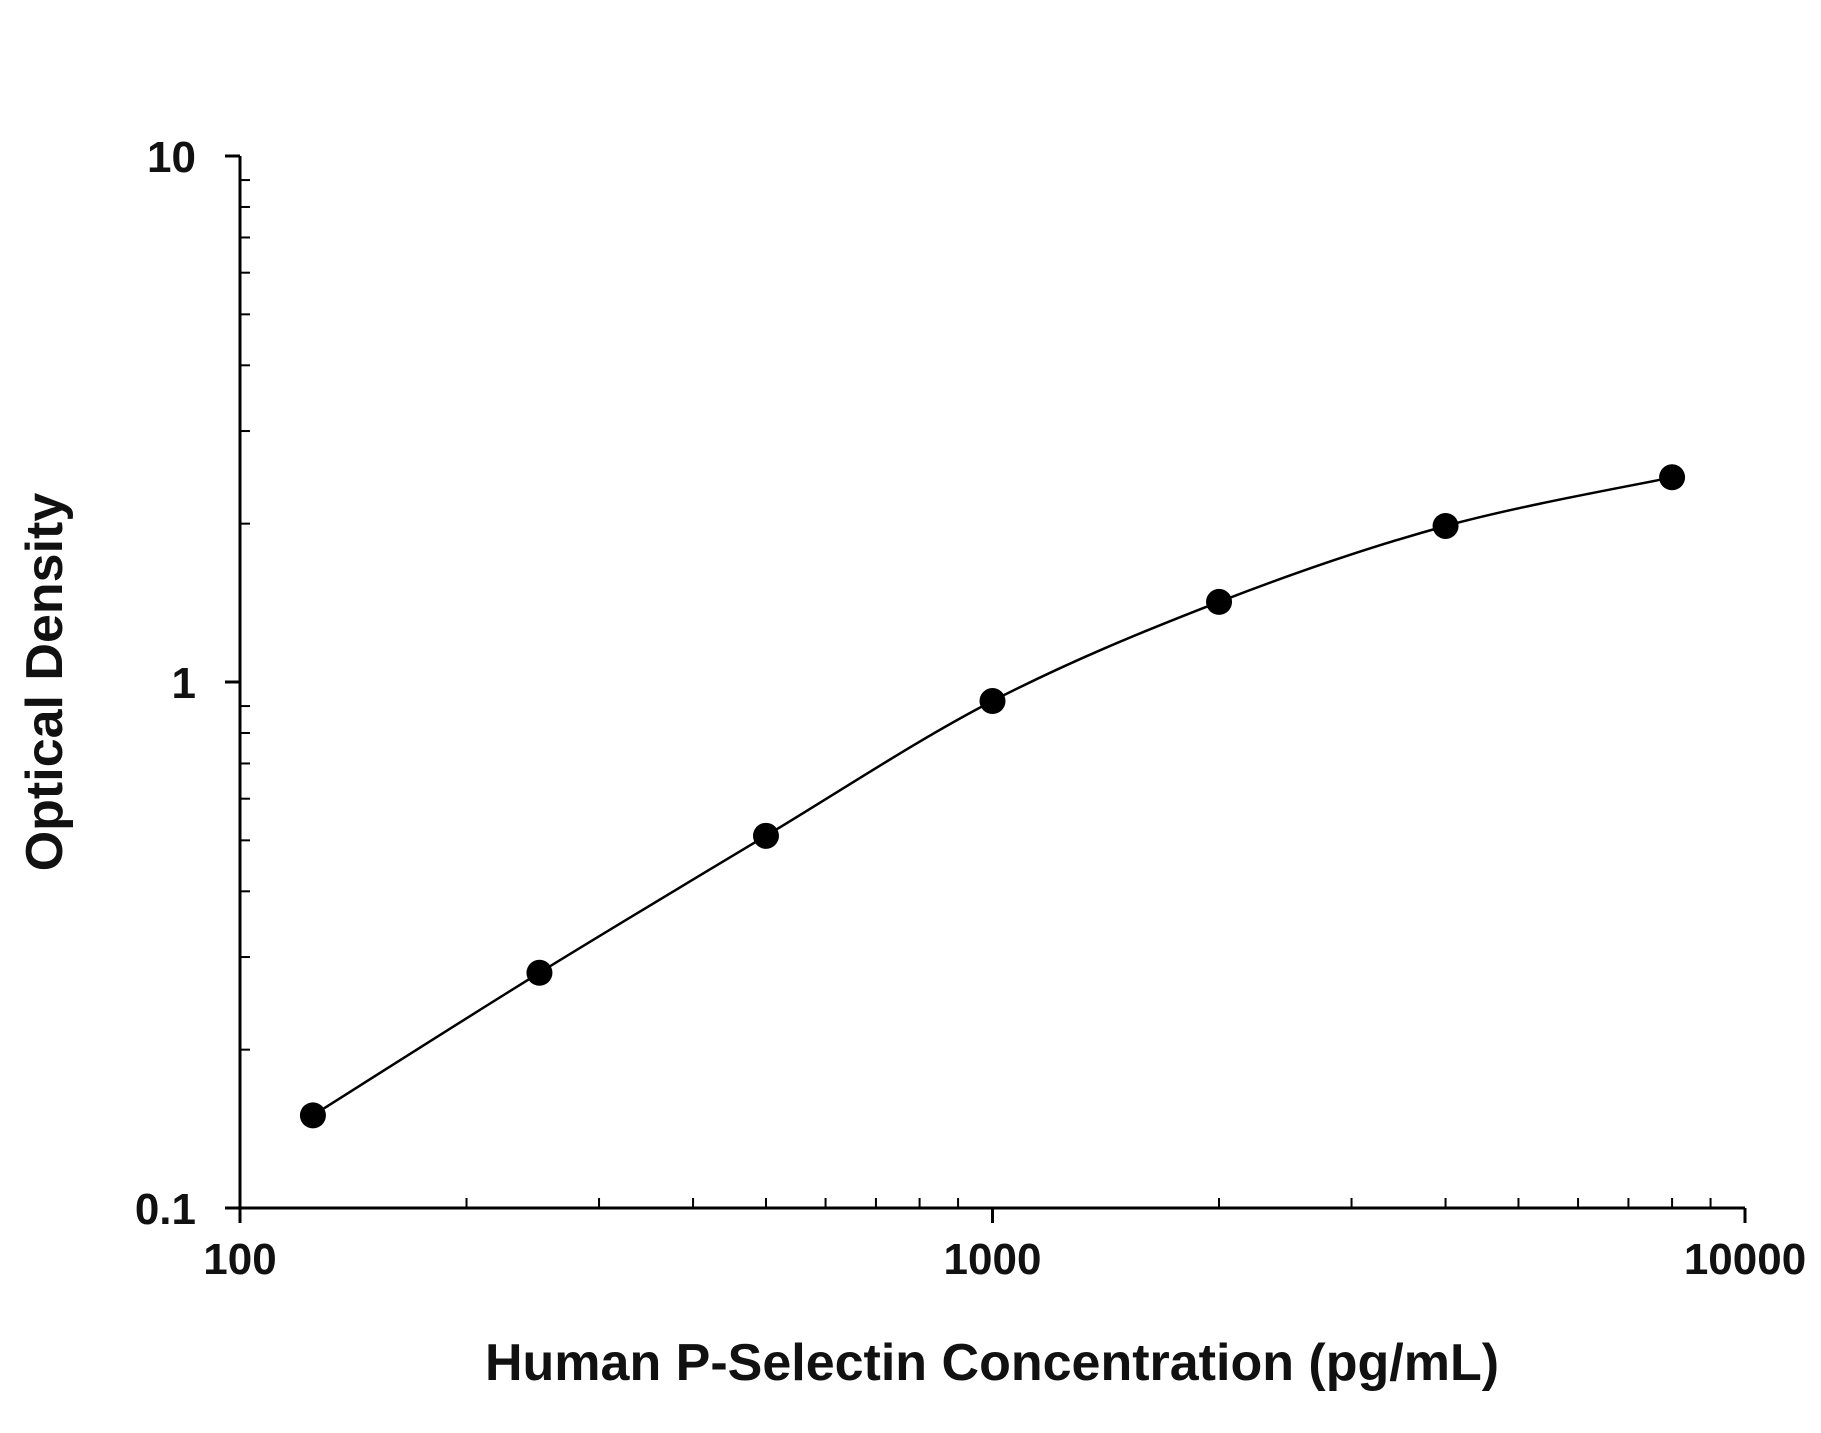 The image size is (1821, 1433). What do you see at coordinates (993, 1259) in the screenshot?
I see `x-tick-label: 1000` at bounding box center [993, 1259].